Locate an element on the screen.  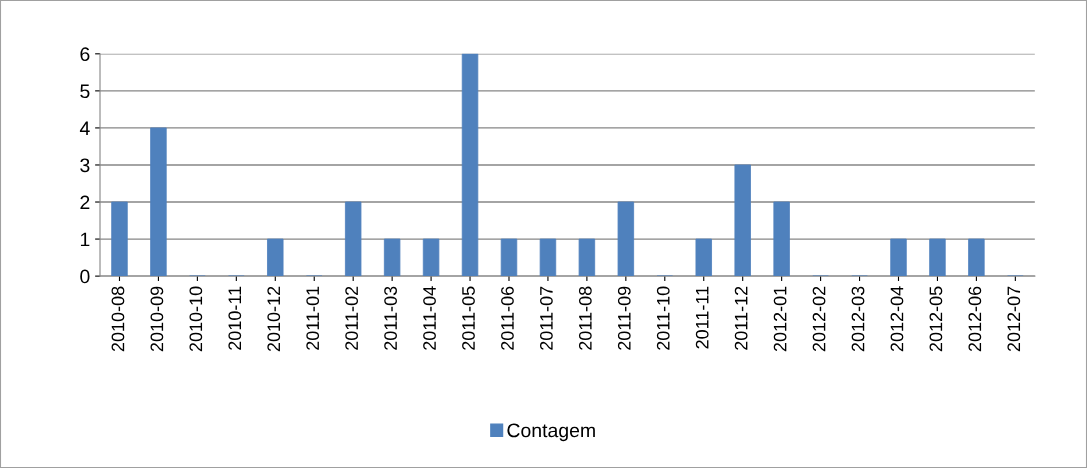
y-tick-label: 0 is located at coordinates (85, 276).